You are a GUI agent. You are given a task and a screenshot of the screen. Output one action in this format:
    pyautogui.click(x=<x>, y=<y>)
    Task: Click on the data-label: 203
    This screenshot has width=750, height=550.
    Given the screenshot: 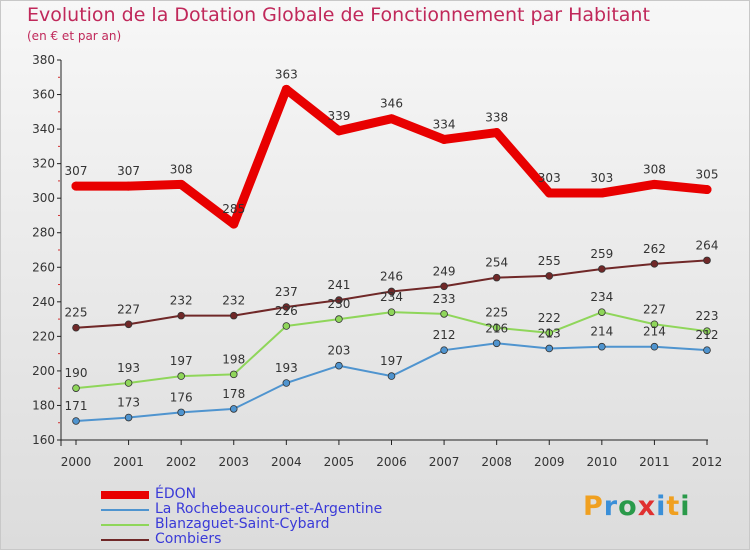 What is the action you would take?
    pyautogui.click(x=338, y=351)
    